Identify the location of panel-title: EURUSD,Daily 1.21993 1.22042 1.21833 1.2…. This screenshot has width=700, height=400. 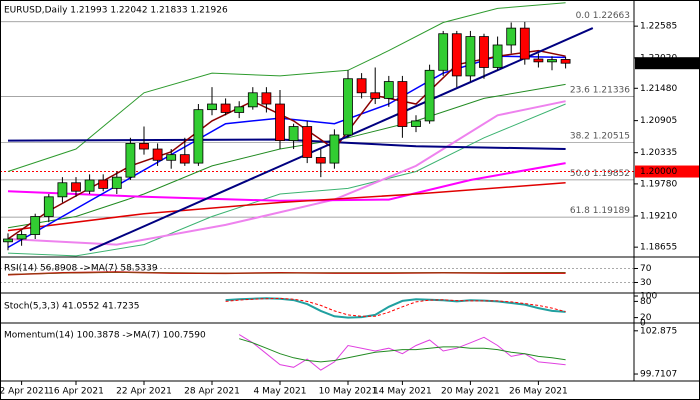
(116, 11).